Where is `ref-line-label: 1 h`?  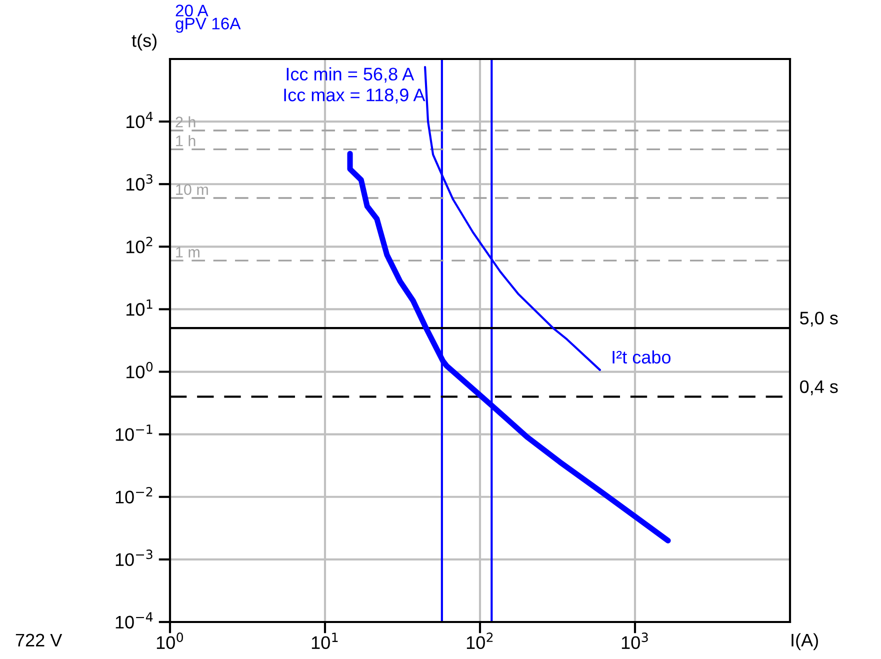
ref-line-label: 1 h is located at coordinates (186, 140).